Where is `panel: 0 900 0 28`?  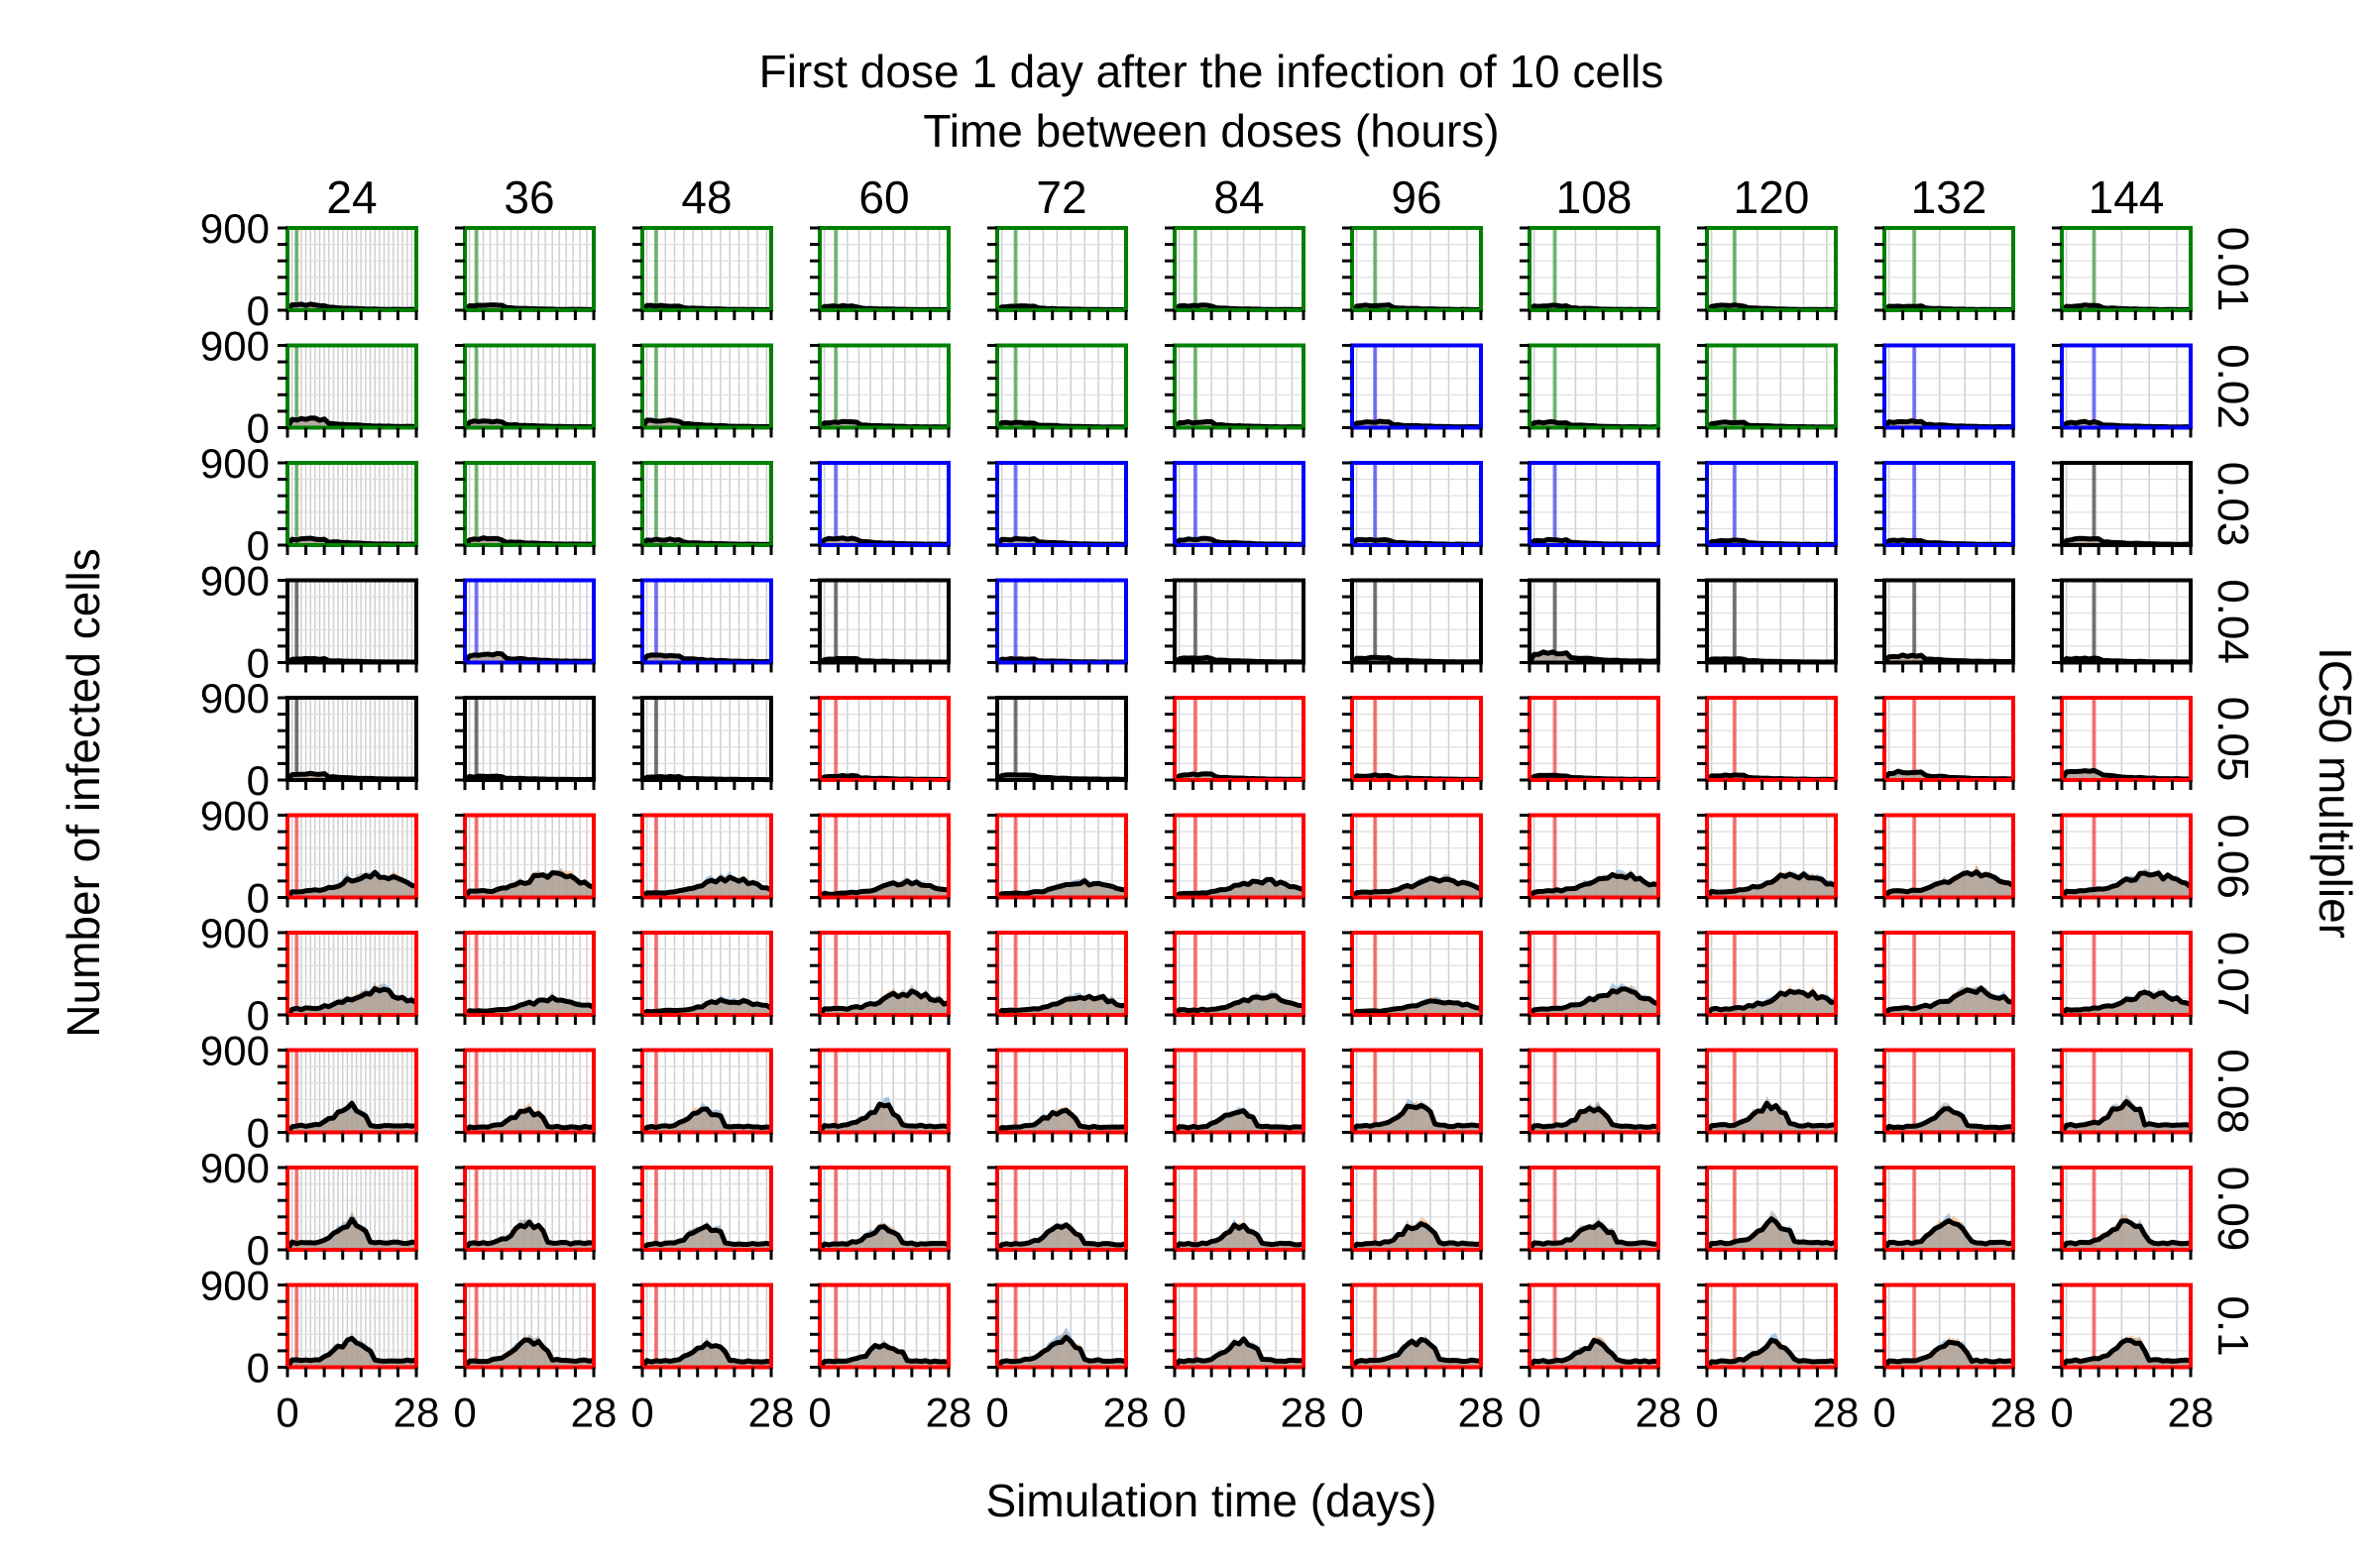 panel: 0 900 0 28 is located at coordinates (319, 1349).